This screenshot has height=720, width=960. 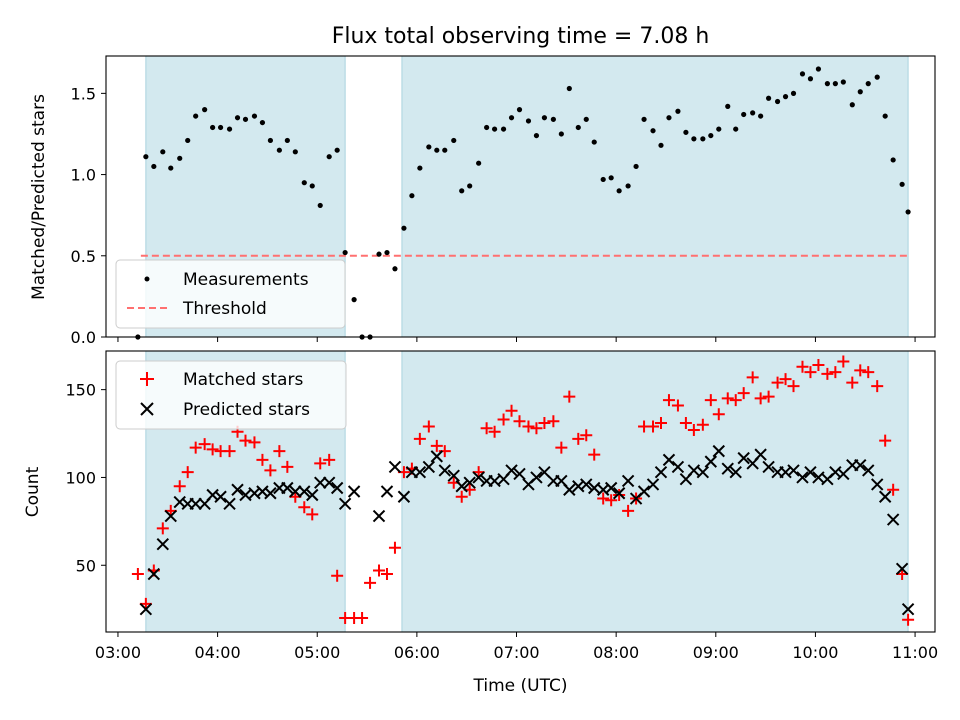 What do you see at coordinates (218, 652) in the screenshot?
I see `x-tick-label: 04:00` at bounding box center [218, 652].